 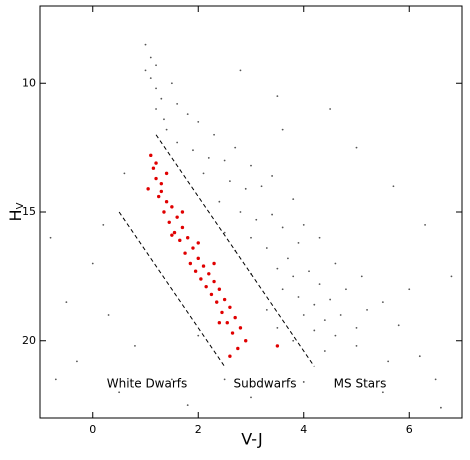 I want to click on x-axis-label: V-J, so click(x=251, y=439).